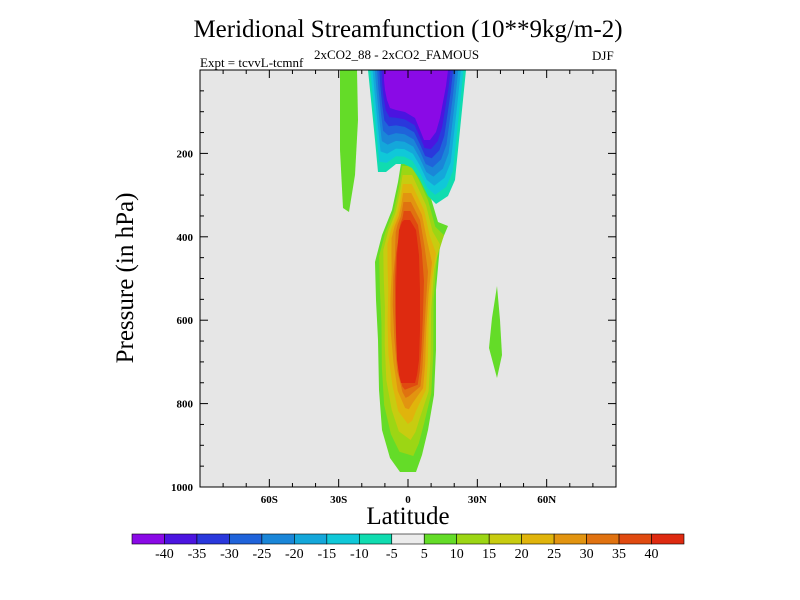 The height and width of the screenshot is (600, 800). What do you see at coordinates (619, 554) in the screenshot?
I see `colorbar-label: 35` at bounding box center [619, 554].